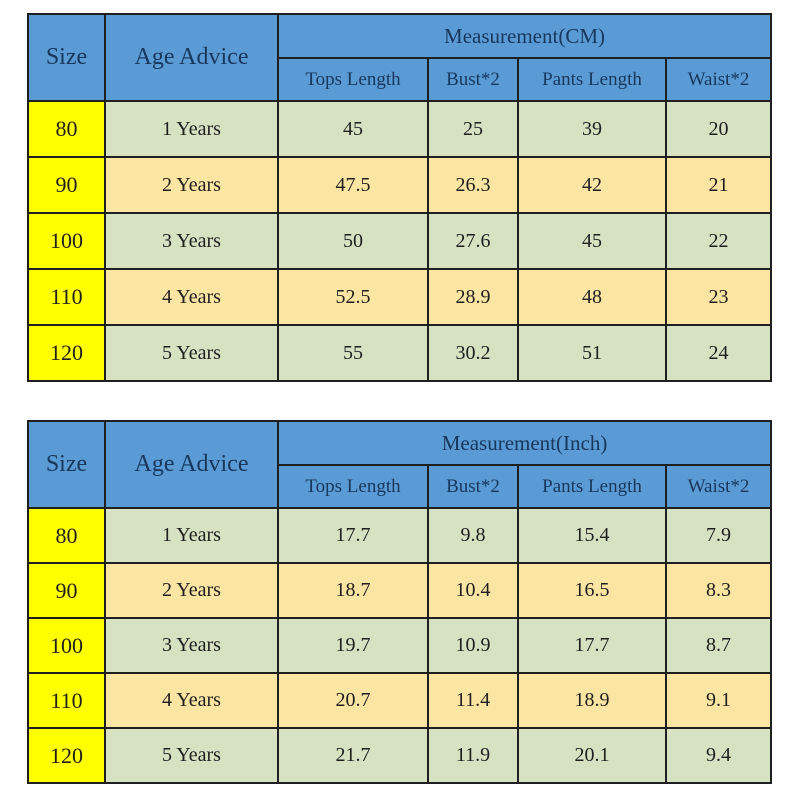  Describe the element at coordinates (353, 755) in the screenshot. I see `value-cell: 21.7` at that location.